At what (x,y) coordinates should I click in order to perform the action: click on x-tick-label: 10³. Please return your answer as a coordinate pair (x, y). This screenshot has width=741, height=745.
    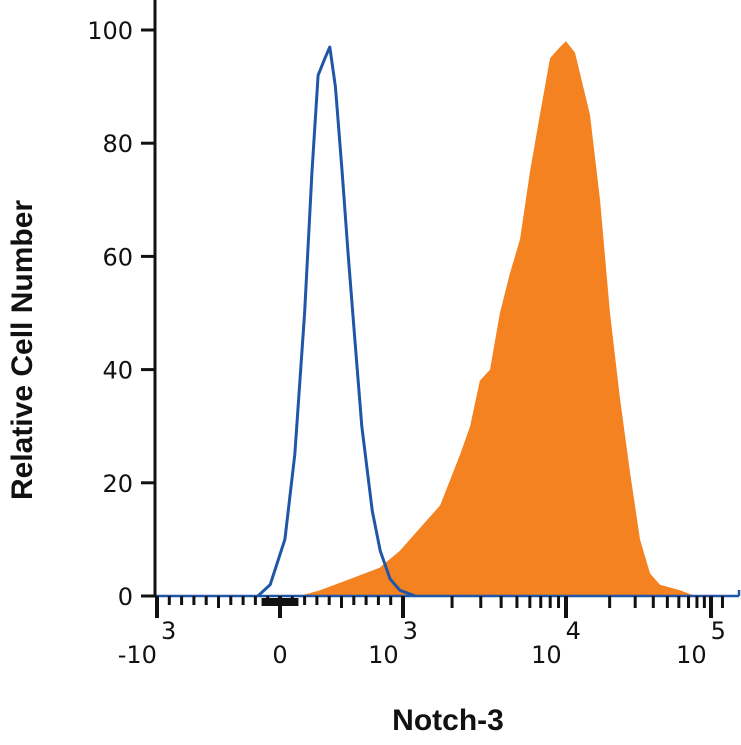
    Looking at the image, I should click on (393, 643).